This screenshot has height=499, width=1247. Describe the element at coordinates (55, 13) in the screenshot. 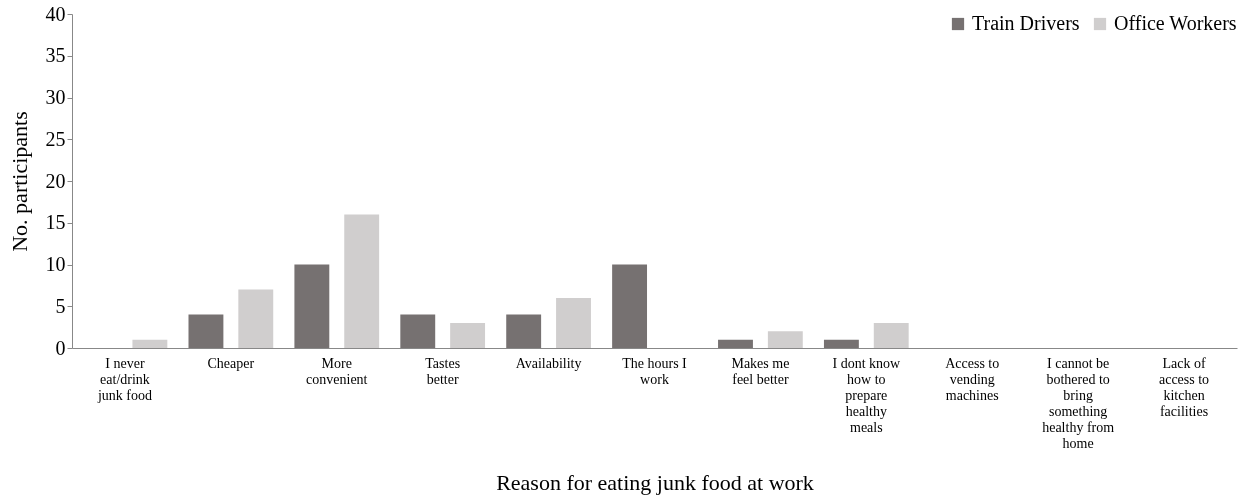

I see `y-tick-label: 40` at that location.